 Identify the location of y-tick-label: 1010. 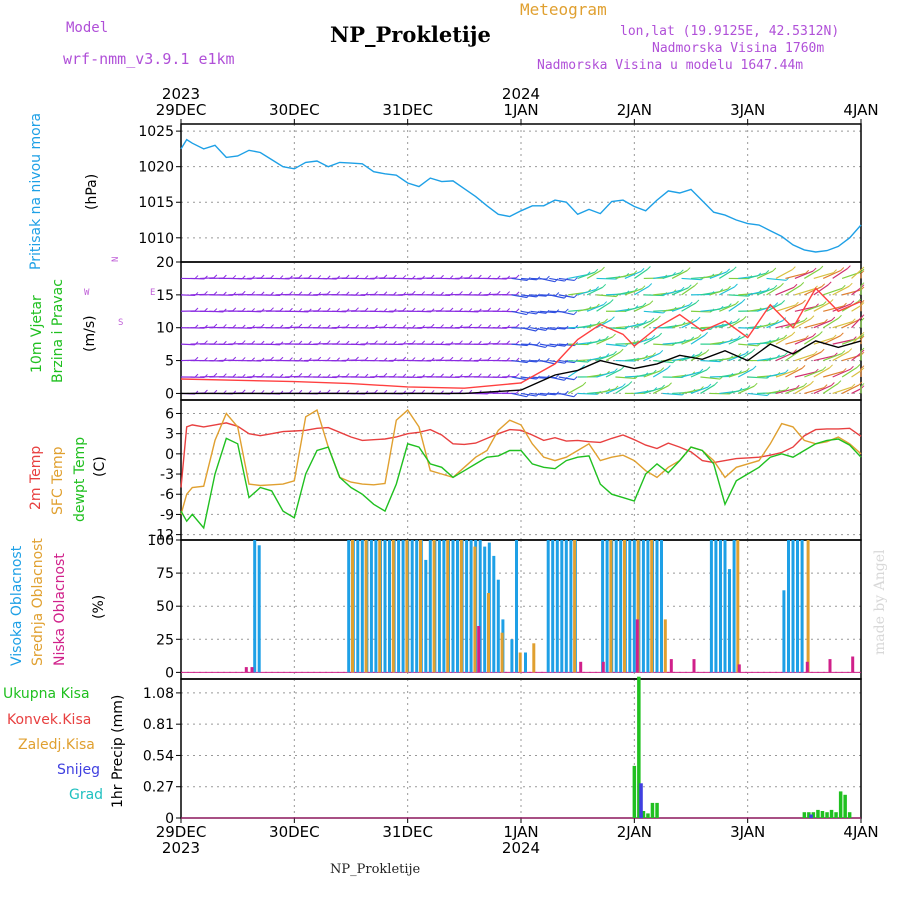
(156, 239).